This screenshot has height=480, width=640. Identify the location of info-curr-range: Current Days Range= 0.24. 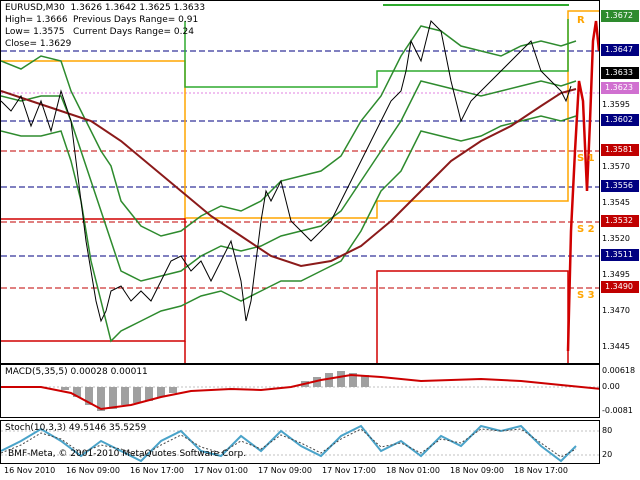
(133, 32).